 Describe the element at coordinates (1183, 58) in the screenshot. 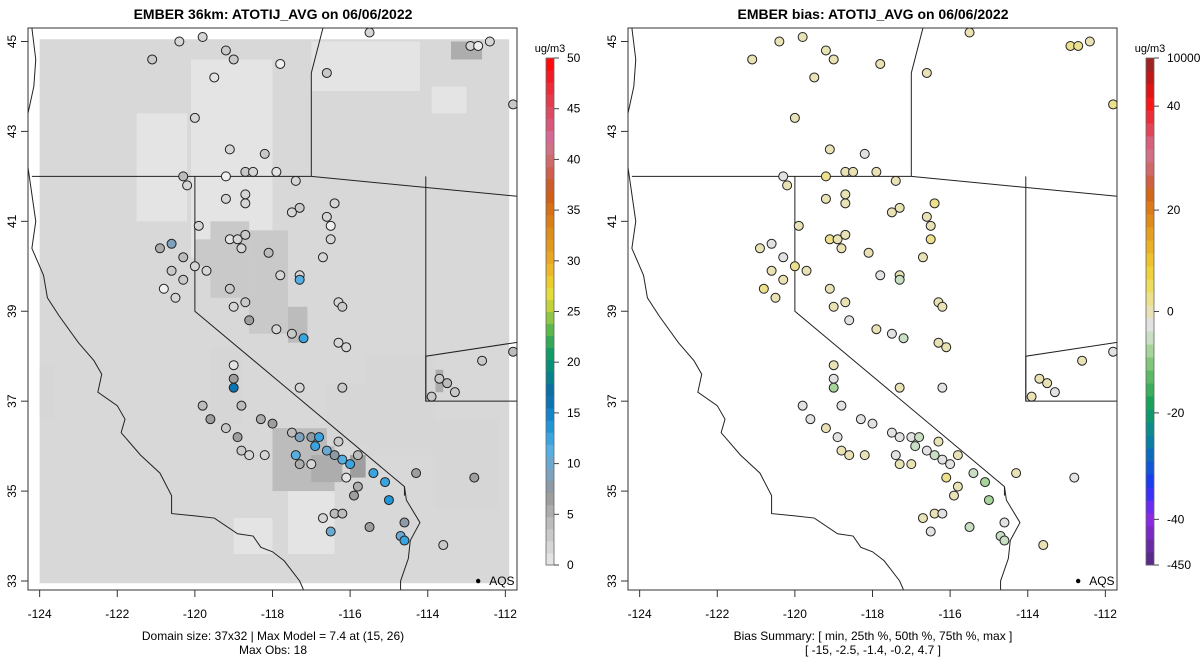

I see `colorbar-tick-label: 10000` at that location.